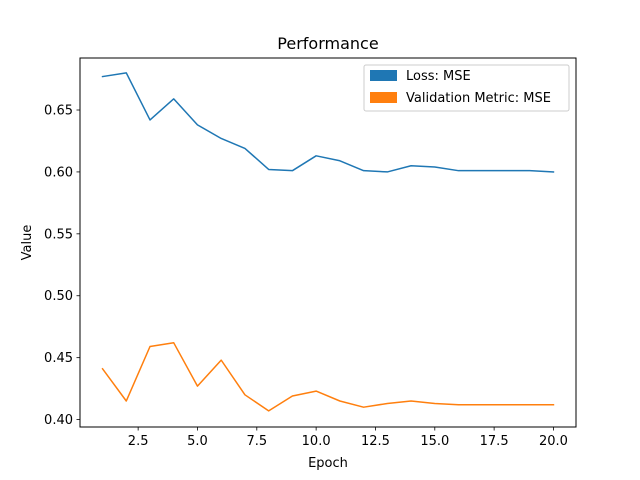 The image size is (640, 480). I want to click on x-tick-label: 2.5, so click(138, 441).